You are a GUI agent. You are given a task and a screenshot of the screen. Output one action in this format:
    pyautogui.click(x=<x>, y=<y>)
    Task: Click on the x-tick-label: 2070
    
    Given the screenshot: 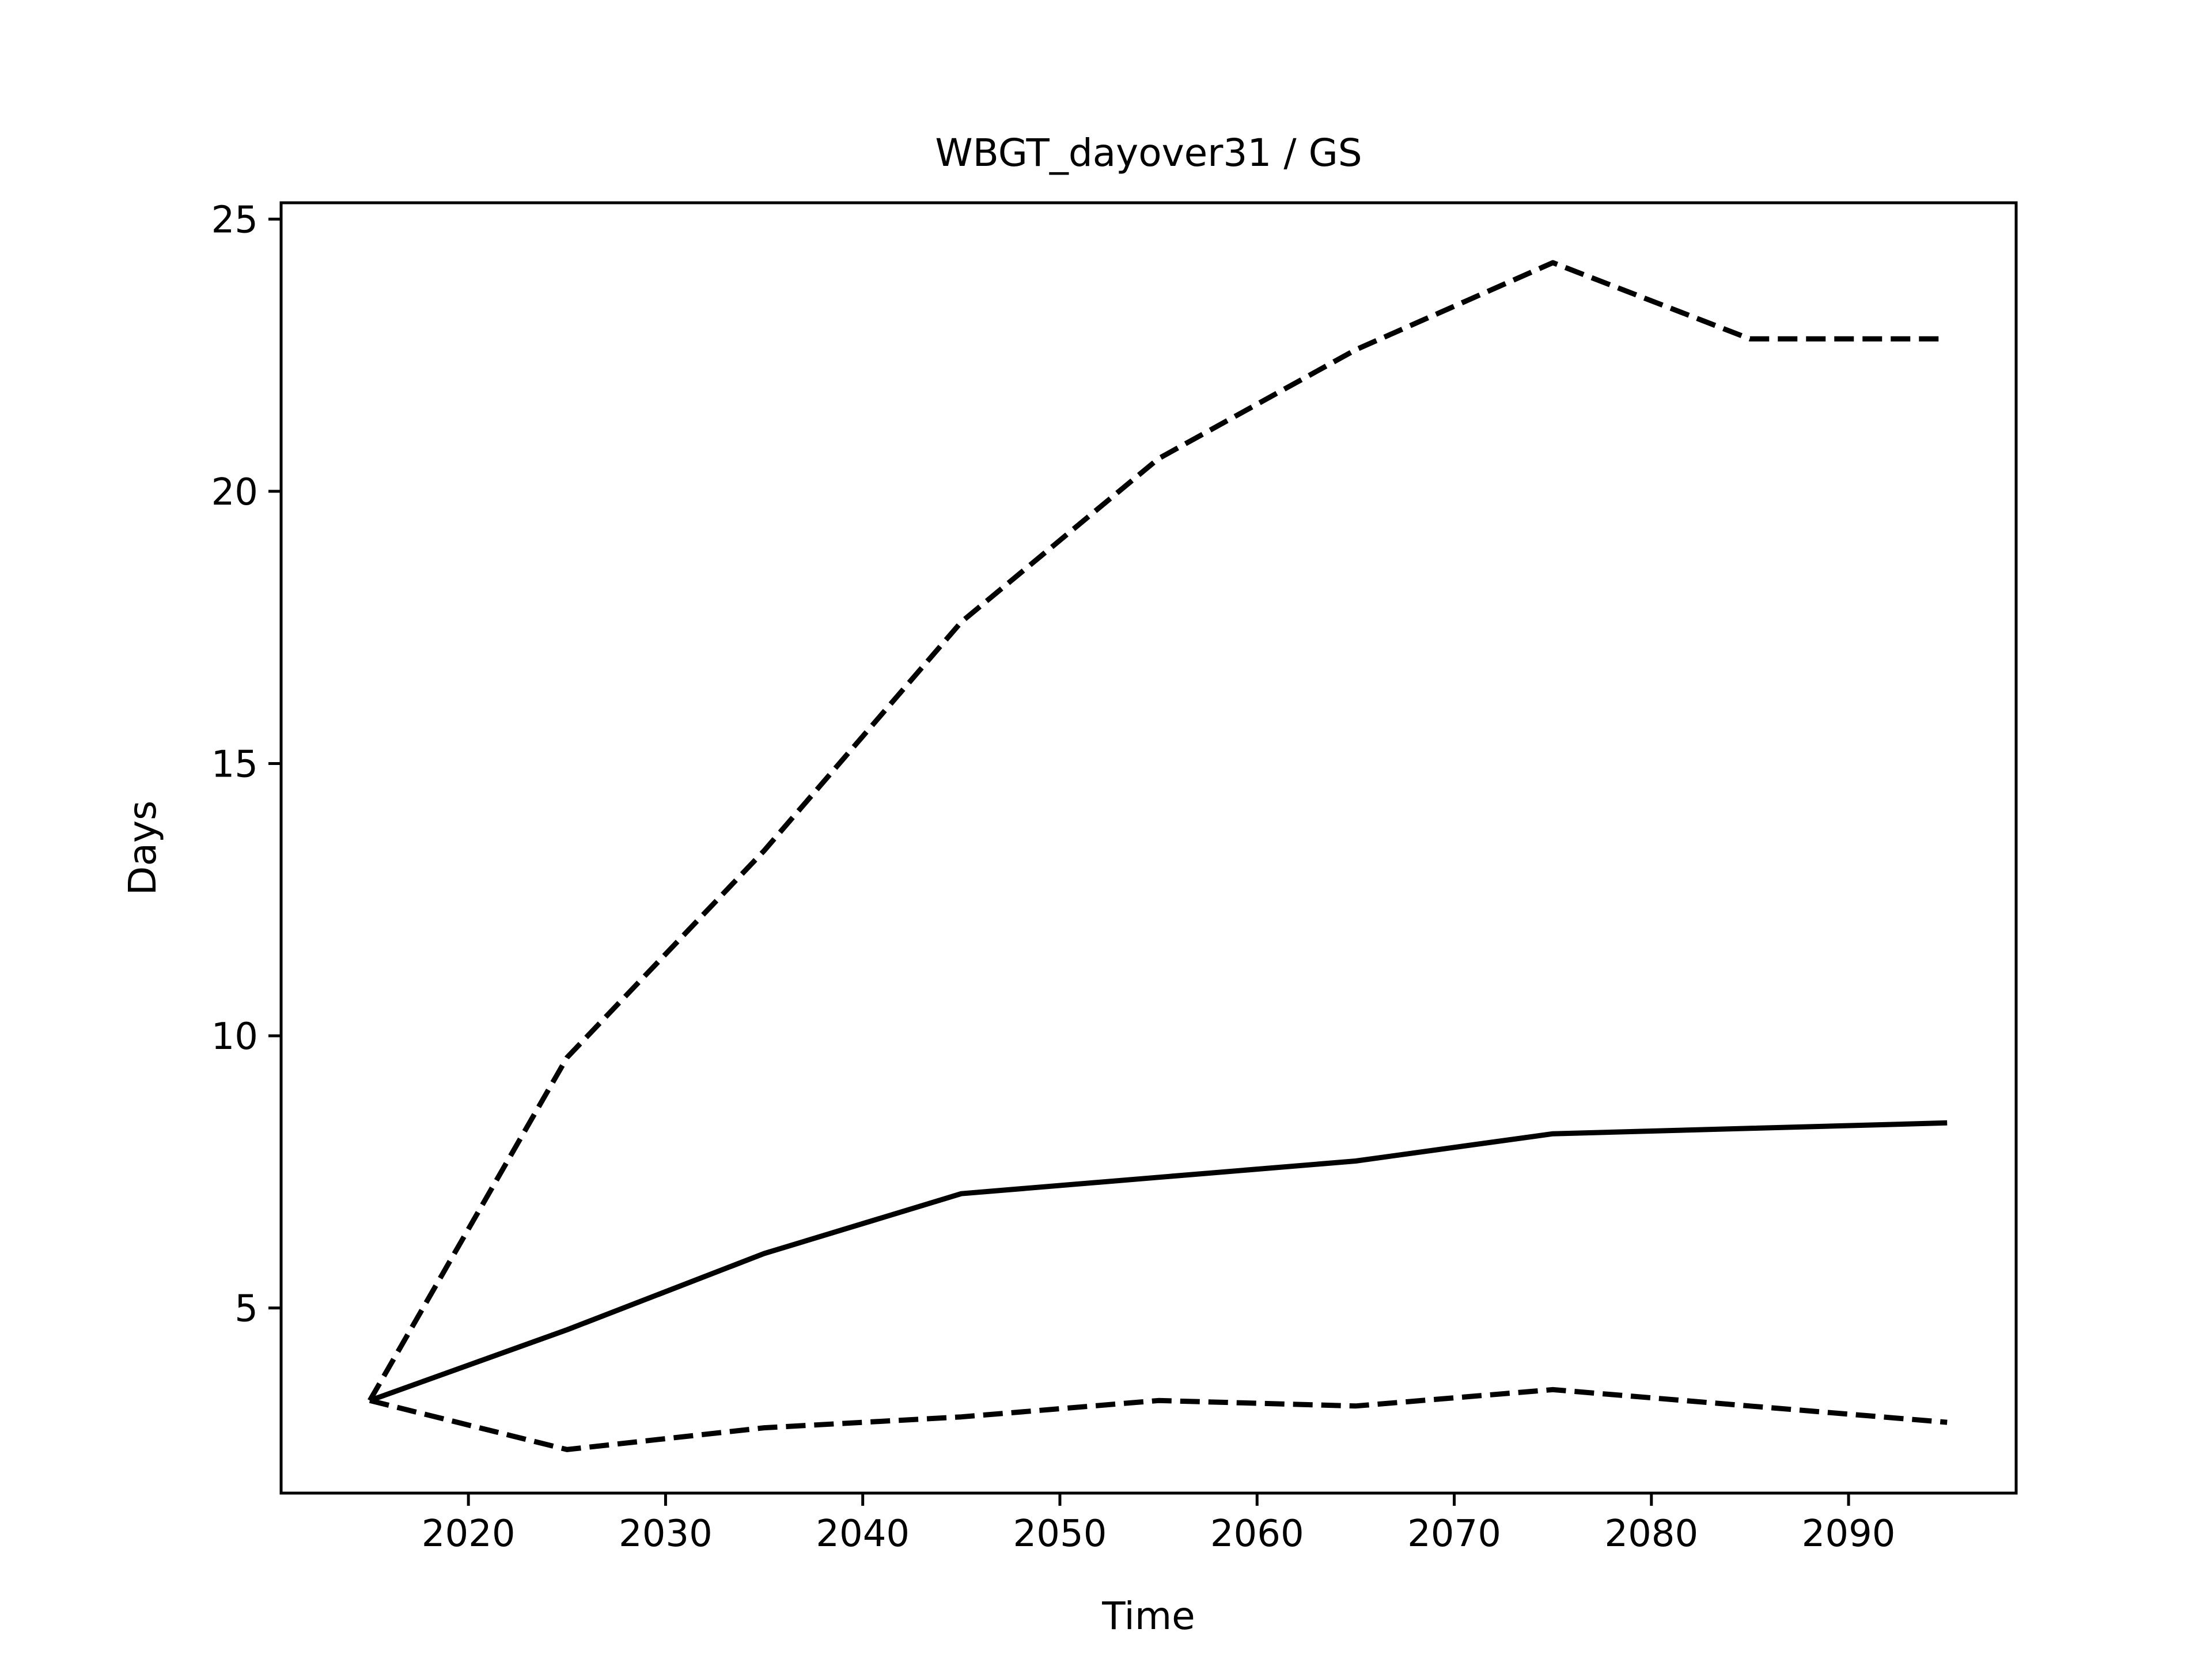 What is the action you would take?
    pyautogui.click(x=1454, y=1534)
    